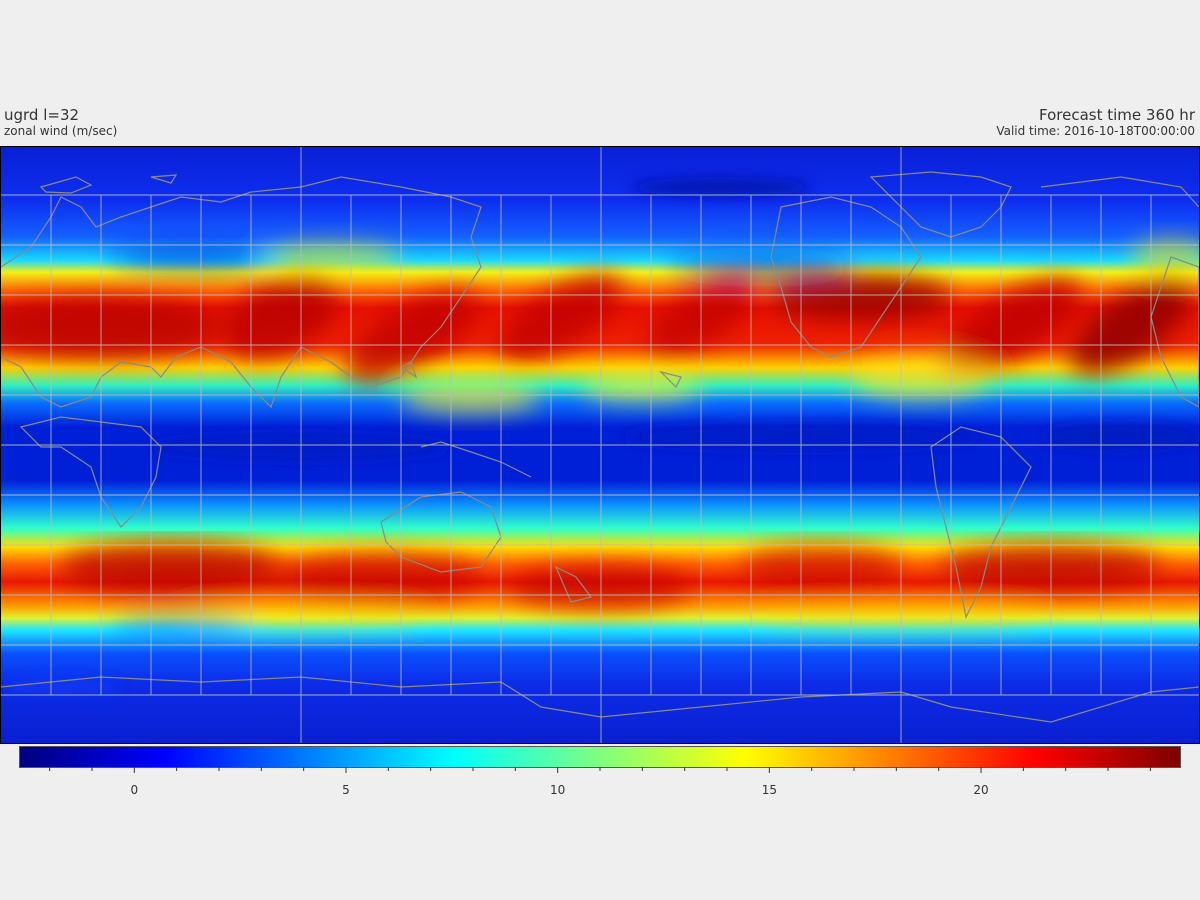 The height and width of the screenshot is (900, 1200). I want to click on colorbar-tick-label: 0, so click(134, 790).